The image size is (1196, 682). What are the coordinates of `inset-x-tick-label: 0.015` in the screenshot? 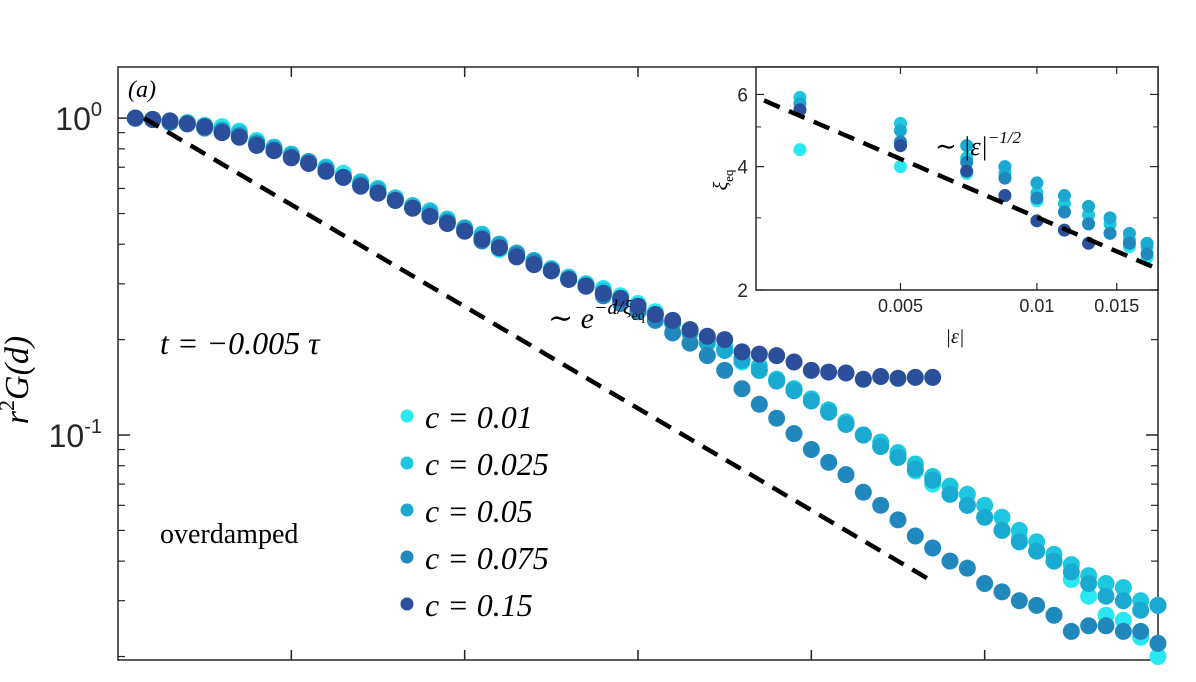 It's located at (1116, 306).